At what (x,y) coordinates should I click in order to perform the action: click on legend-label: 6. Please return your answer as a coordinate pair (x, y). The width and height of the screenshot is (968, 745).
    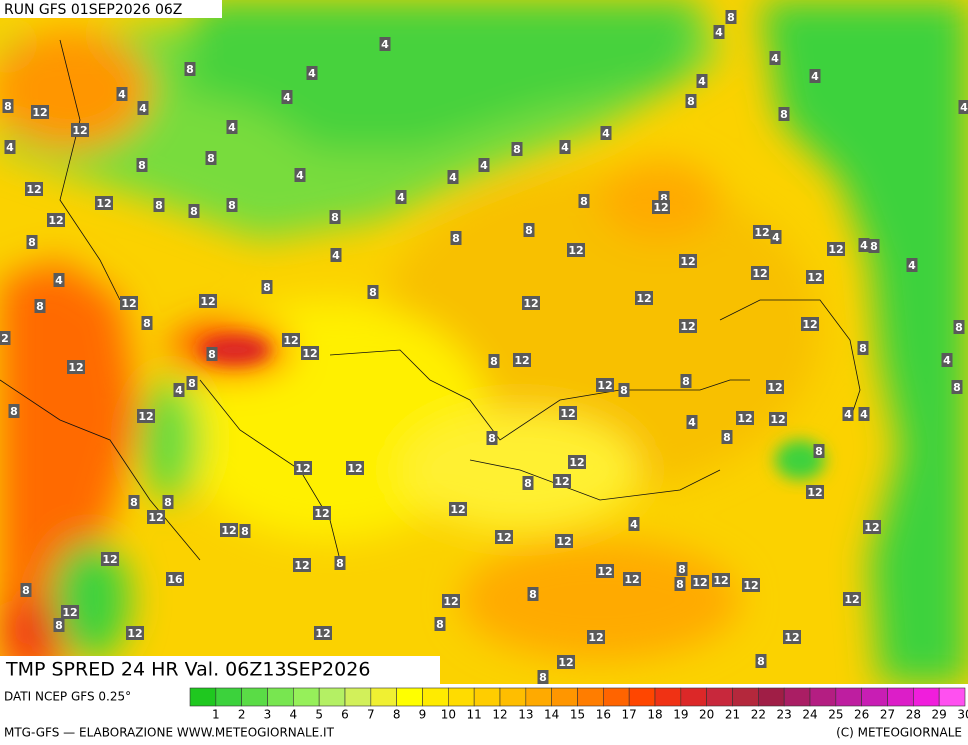
    Looking at the image, I should click on (345, 715).